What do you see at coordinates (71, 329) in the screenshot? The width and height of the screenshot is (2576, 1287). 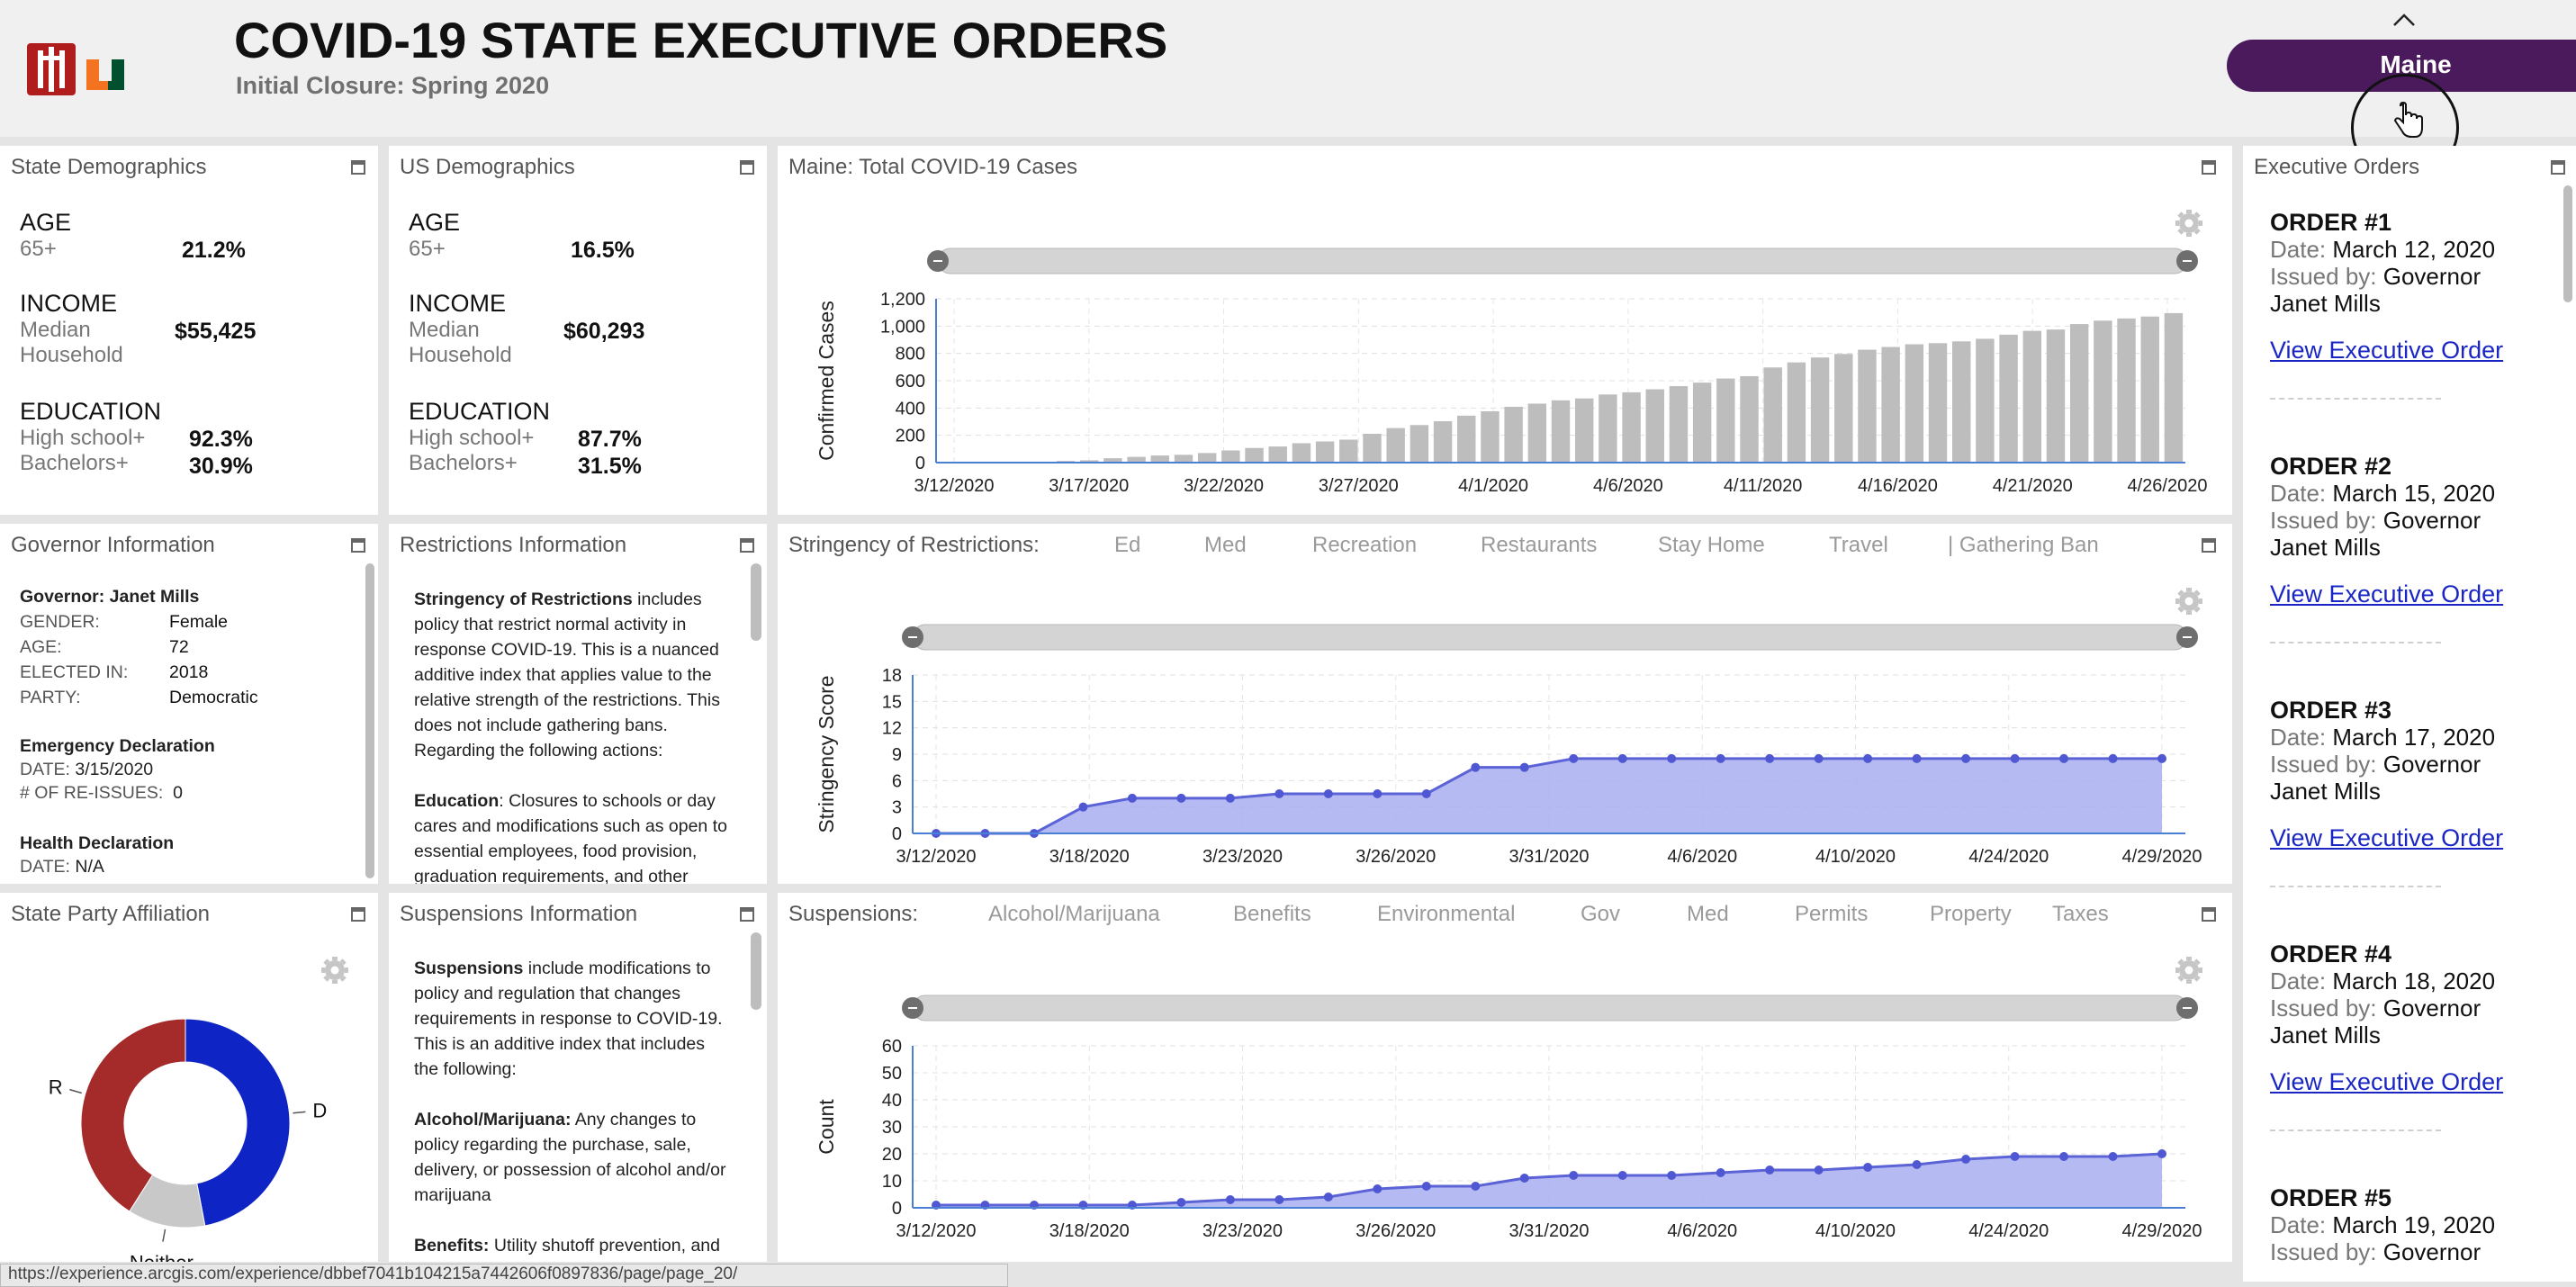 I see `income-stat: INCOME Median Household $55,425` at bounding box center [71, 329].